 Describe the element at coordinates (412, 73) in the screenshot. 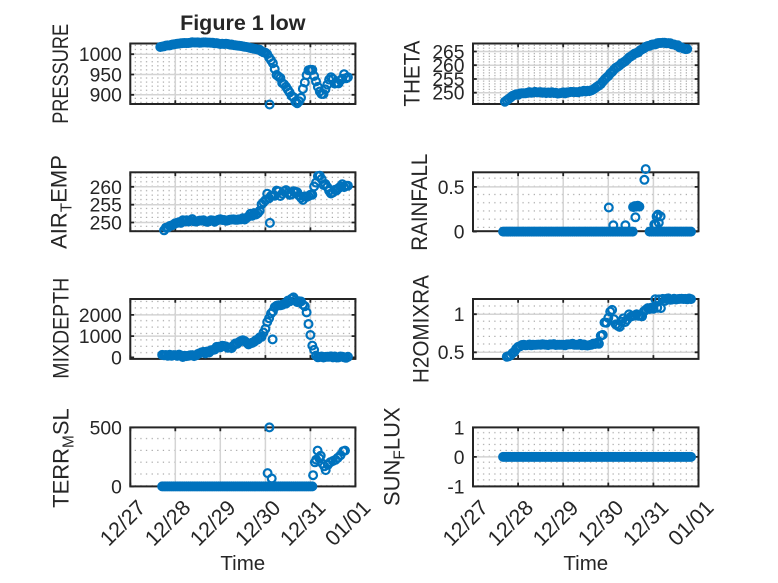

I see `svg-text: THETA` at that location.